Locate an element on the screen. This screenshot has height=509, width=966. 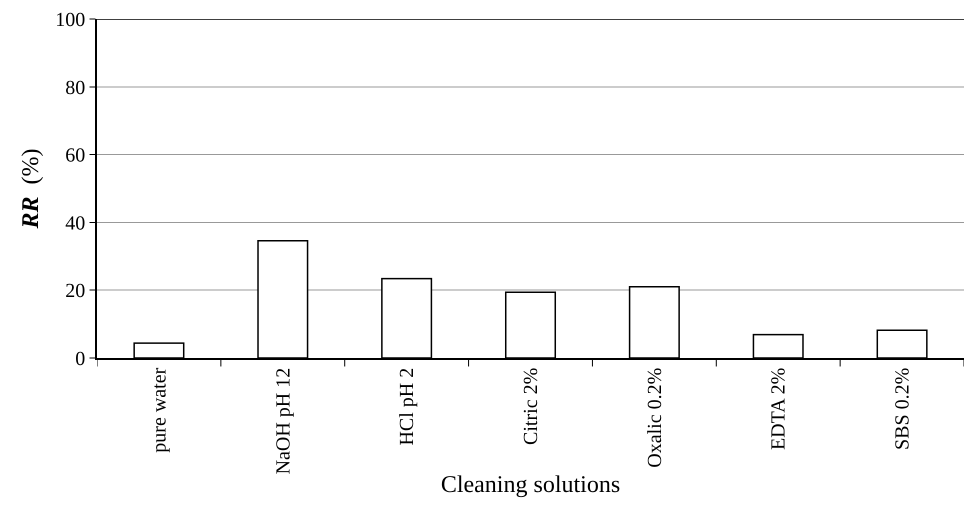
y-axis-title: RR (%) is located at coordinates (31, 189).